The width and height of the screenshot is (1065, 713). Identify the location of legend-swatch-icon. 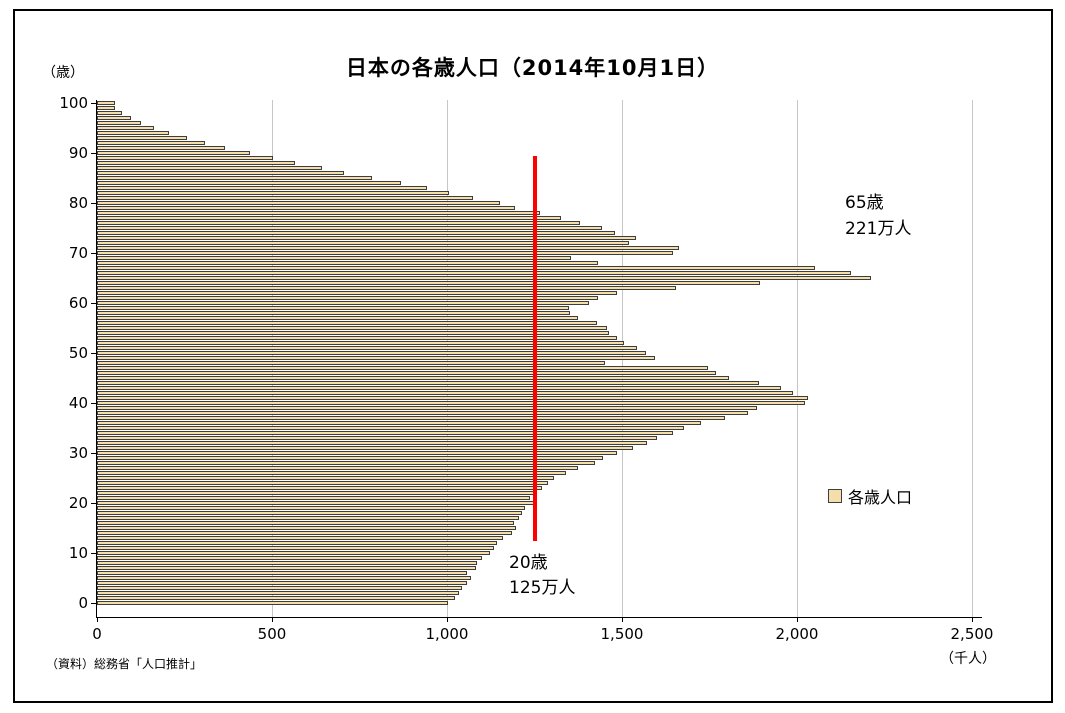
(835, 496).